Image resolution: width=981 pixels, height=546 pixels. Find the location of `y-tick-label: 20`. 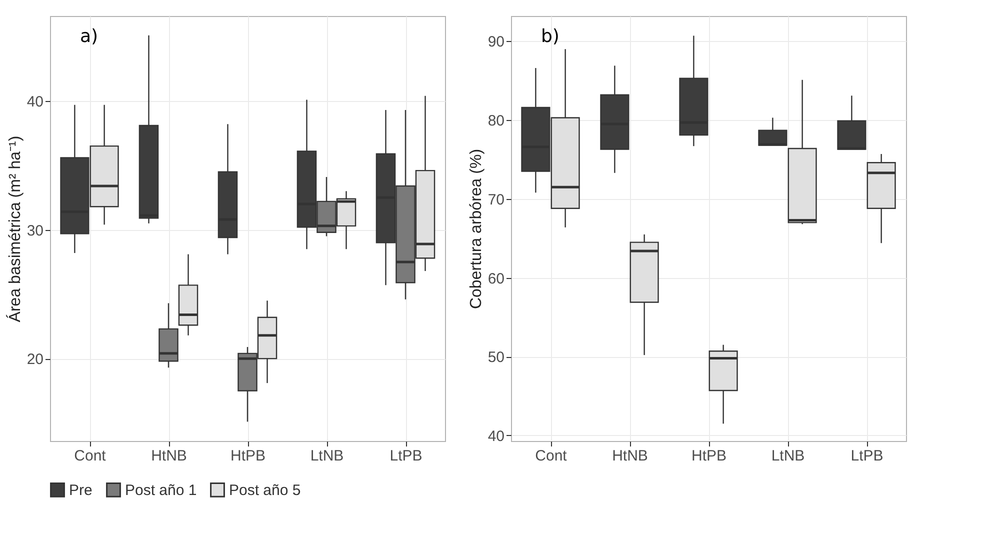

y-tick-label: 20 is located at coordinates (35, 359).